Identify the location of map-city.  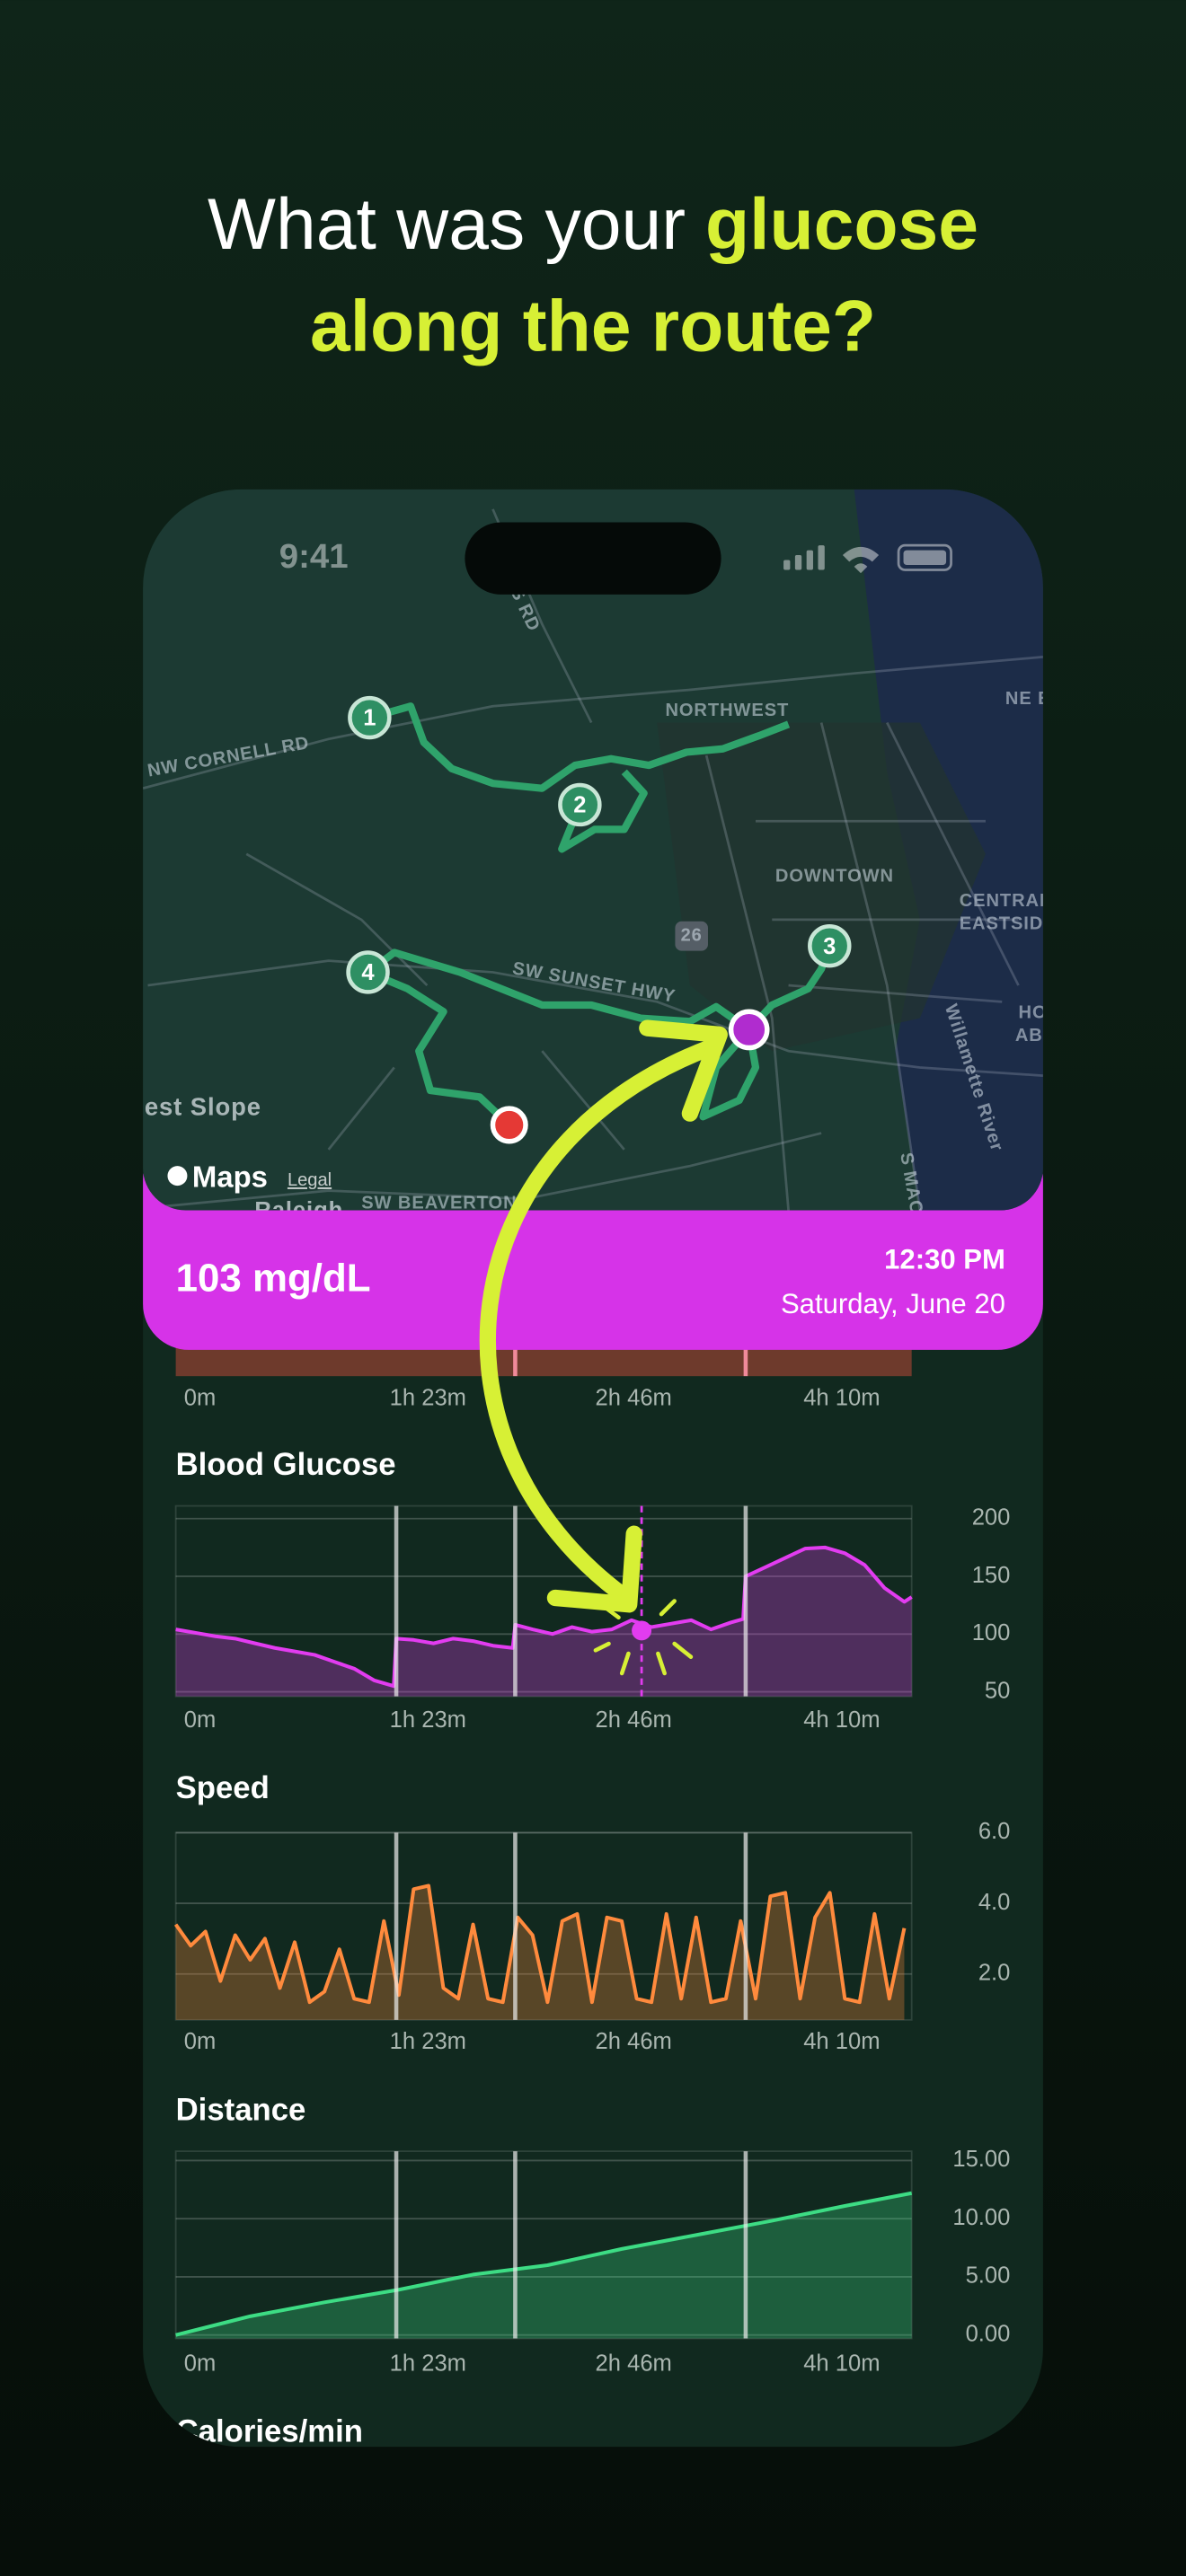
(821, 887).